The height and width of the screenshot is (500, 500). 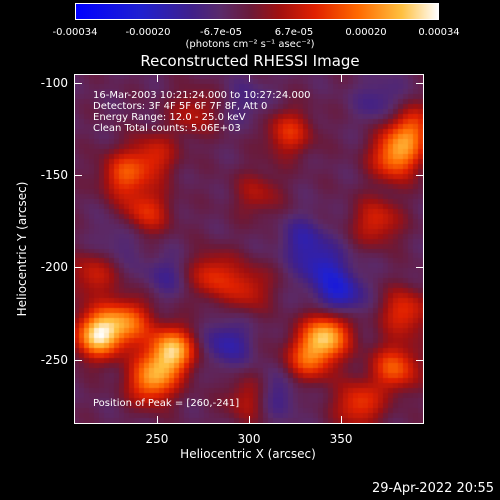 What do you see at coordinates (250, 44) in the screenshot?
I see `colorbar-unit: (photons cm⁻² s⁻¹ asec⁻²)` at bounding box center [250, 44].